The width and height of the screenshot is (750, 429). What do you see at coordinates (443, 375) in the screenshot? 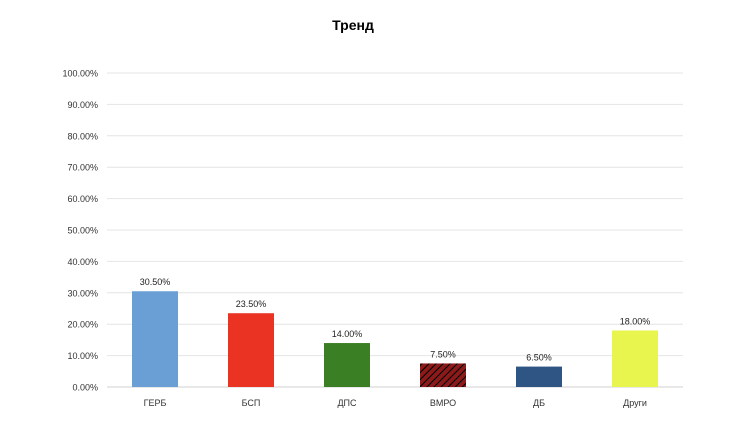
I see `bar-вмро` at bounding box center [443, 375].